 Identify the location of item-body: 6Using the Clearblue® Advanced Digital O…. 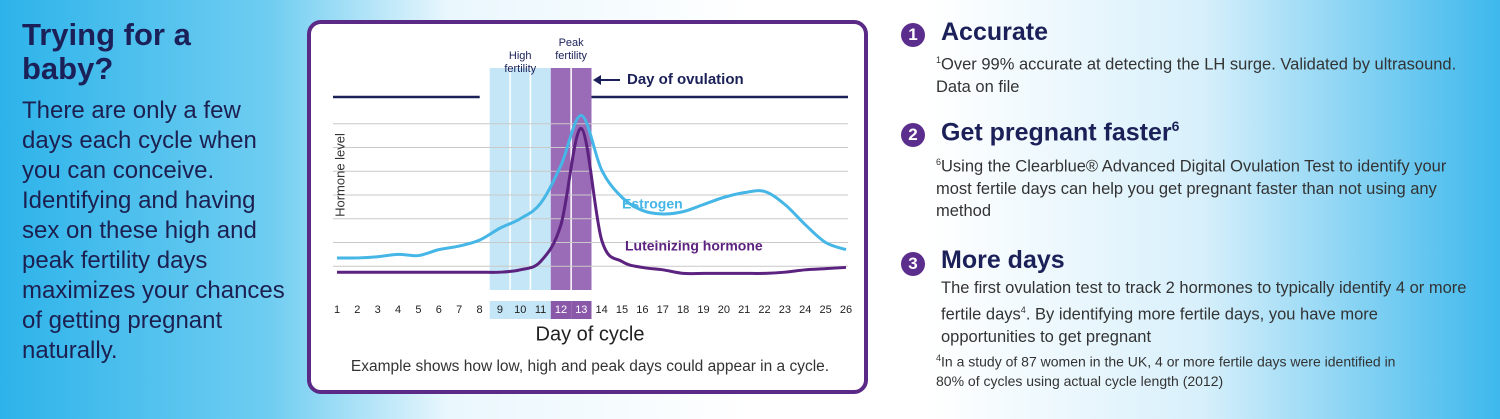
(1201, 186).